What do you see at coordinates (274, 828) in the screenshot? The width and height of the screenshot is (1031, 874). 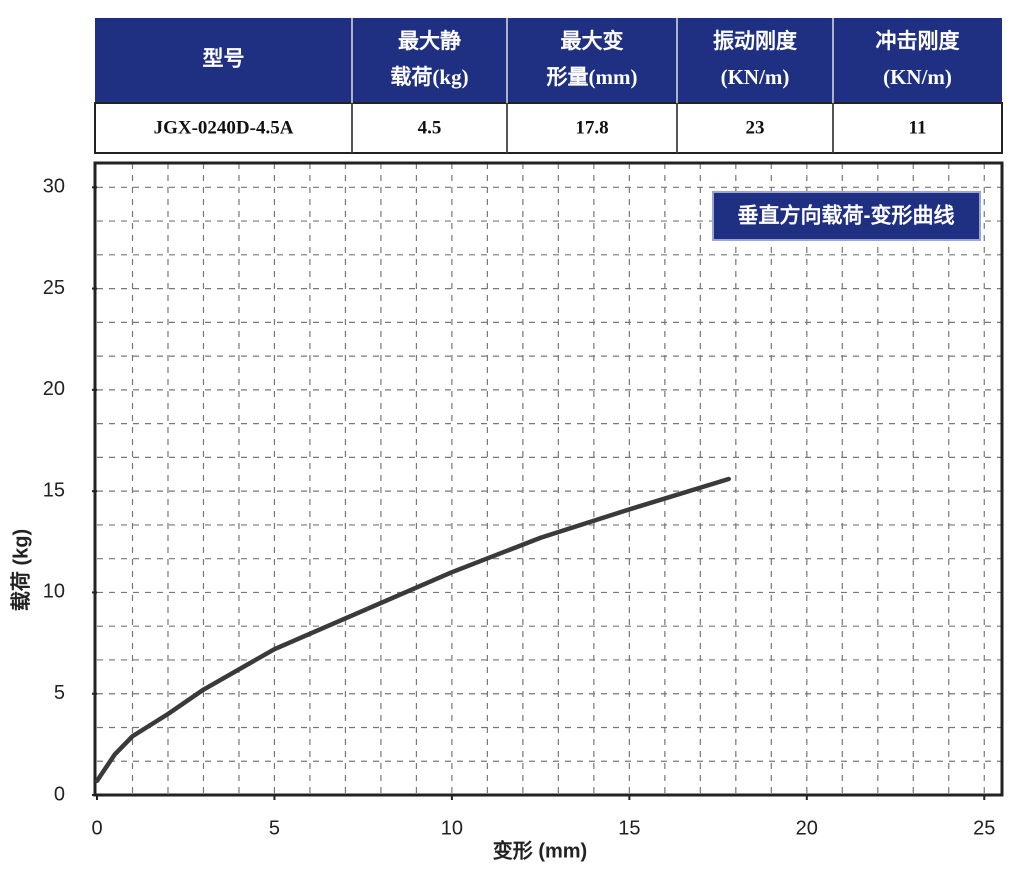 I see `x-tick-label: 5` at bounding box center [274, 828].